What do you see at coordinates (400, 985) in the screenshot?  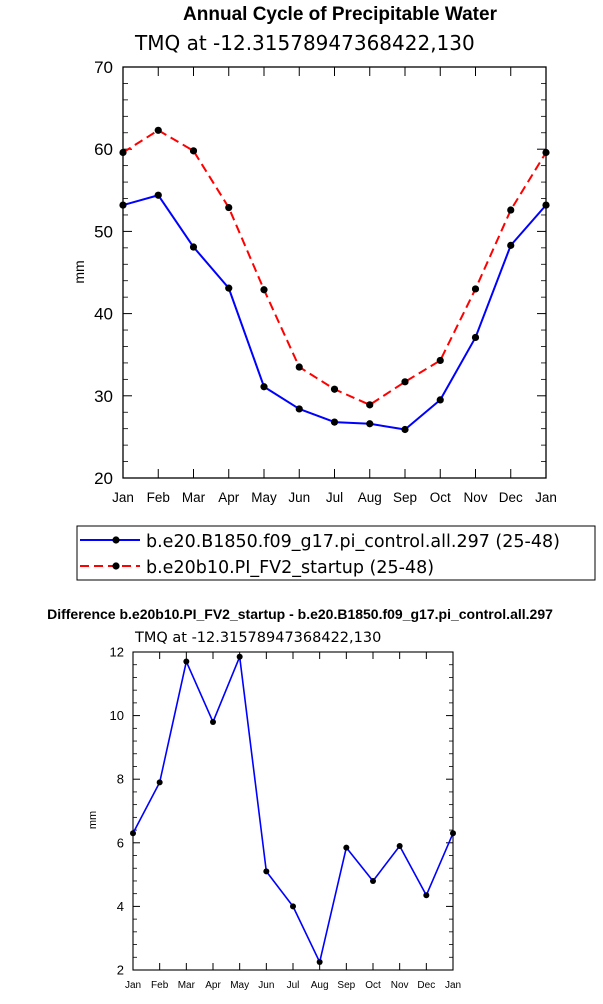 I see `chart2-x-tick-label: Nov` at bounding box center [400, 985].